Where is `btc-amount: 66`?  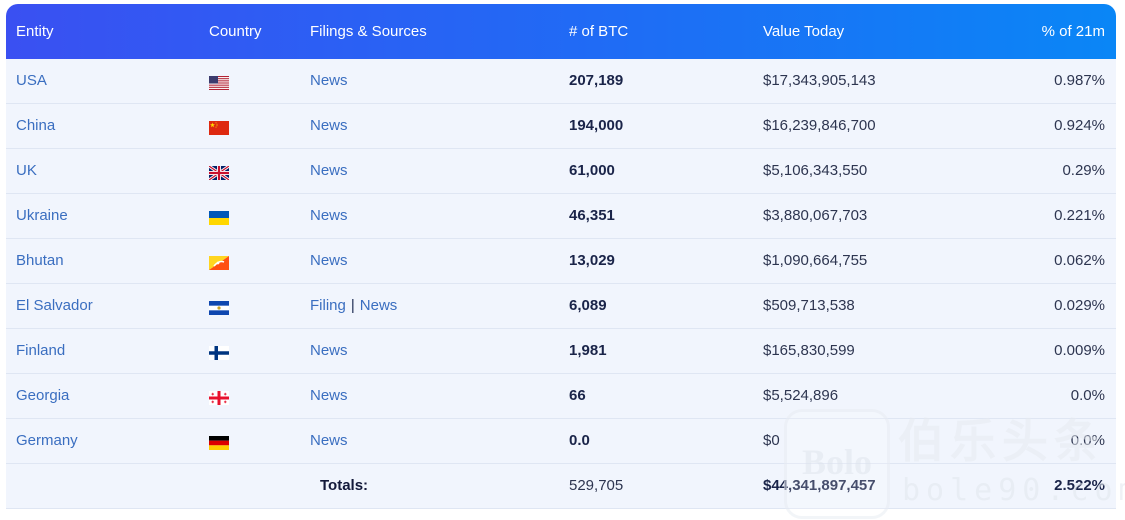
btc-amount: 66 is located at coordinates (577, 395).